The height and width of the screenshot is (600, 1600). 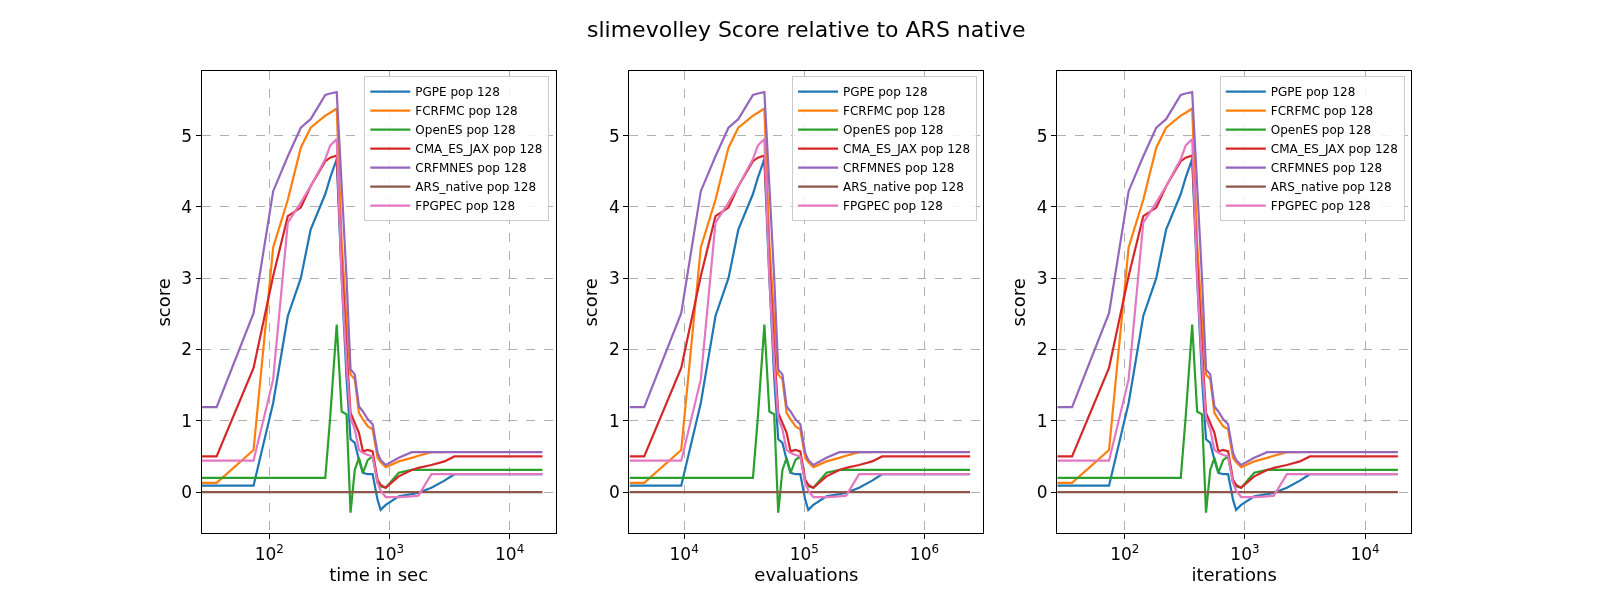 I want to click on x-axis-title: iterations, so click(x=1234, y=574).